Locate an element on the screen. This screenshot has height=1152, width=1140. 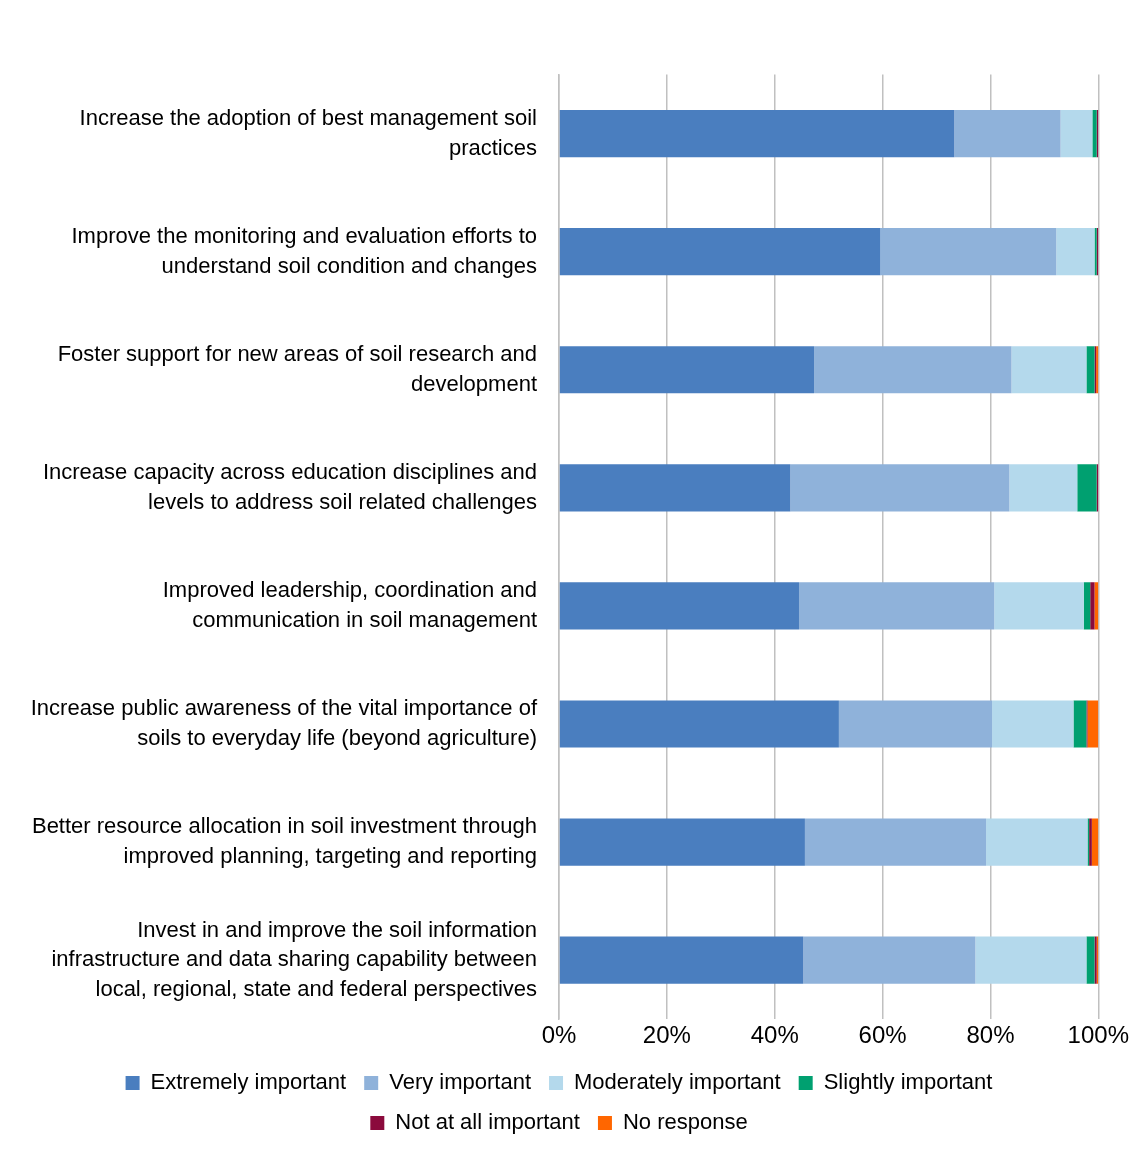
legend-label: Moderately important is located at coordinates (677, 1082).